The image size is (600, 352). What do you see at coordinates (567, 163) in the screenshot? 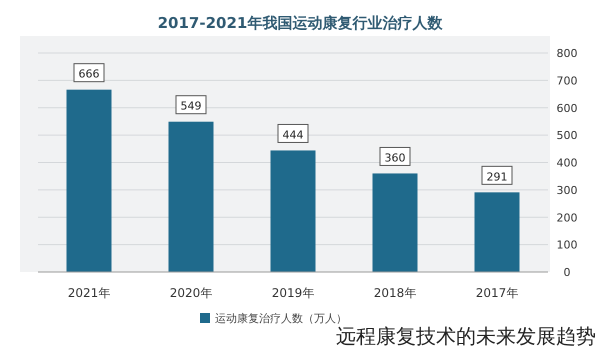
I see `y-tick-label: 400` at bounding box center [567, 163].